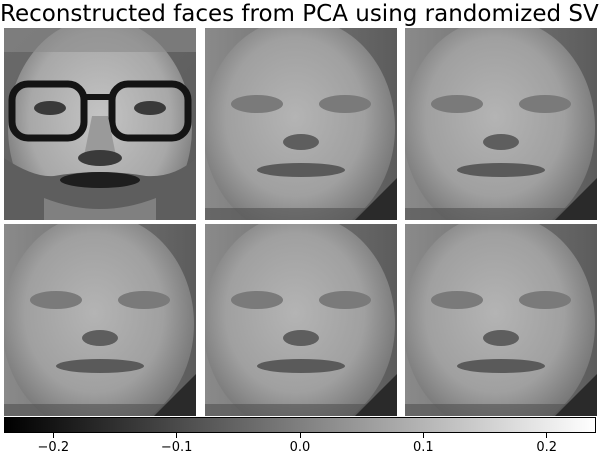 The width and height of the screenshot is (600, 459). Describe the element at coordinates (546, 447) in the screenshot. I see `colorbar-tick-label: 0.2` at that location.